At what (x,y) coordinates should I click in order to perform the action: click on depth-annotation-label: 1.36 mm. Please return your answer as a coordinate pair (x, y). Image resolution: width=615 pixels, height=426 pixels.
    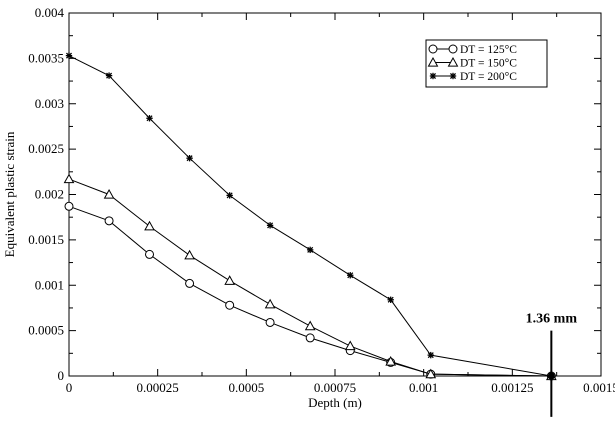
    Looking at the image, I should click on (552, 319).